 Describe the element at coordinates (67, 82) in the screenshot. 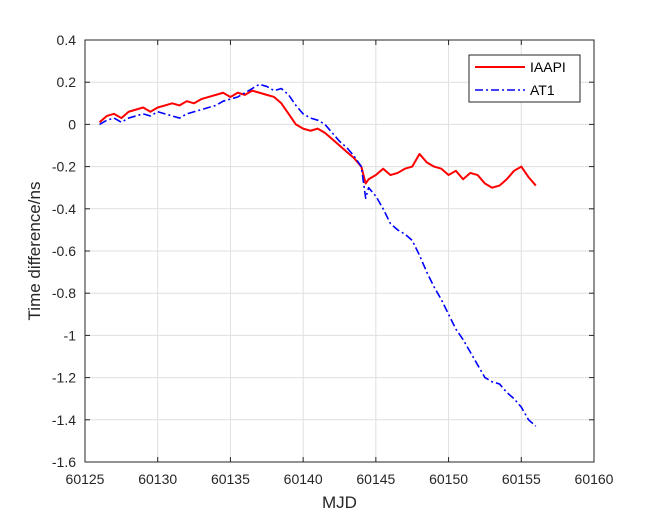

I see `y-tick-label: 0.2` at that location.